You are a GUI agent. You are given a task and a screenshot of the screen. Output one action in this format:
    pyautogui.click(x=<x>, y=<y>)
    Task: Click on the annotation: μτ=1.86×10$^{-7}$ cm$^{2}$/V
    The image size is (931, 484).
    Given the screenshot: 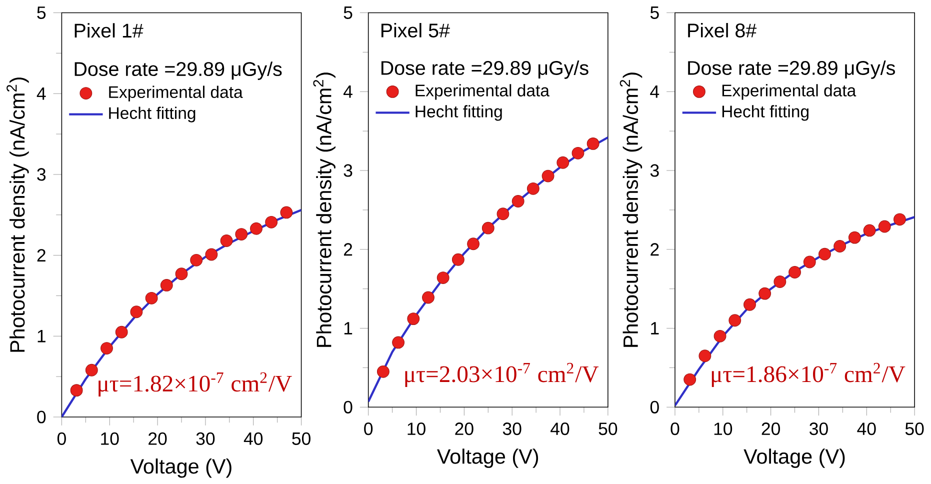 What is the action you would take?
    pyautogui.click(x=809, y=374)
    